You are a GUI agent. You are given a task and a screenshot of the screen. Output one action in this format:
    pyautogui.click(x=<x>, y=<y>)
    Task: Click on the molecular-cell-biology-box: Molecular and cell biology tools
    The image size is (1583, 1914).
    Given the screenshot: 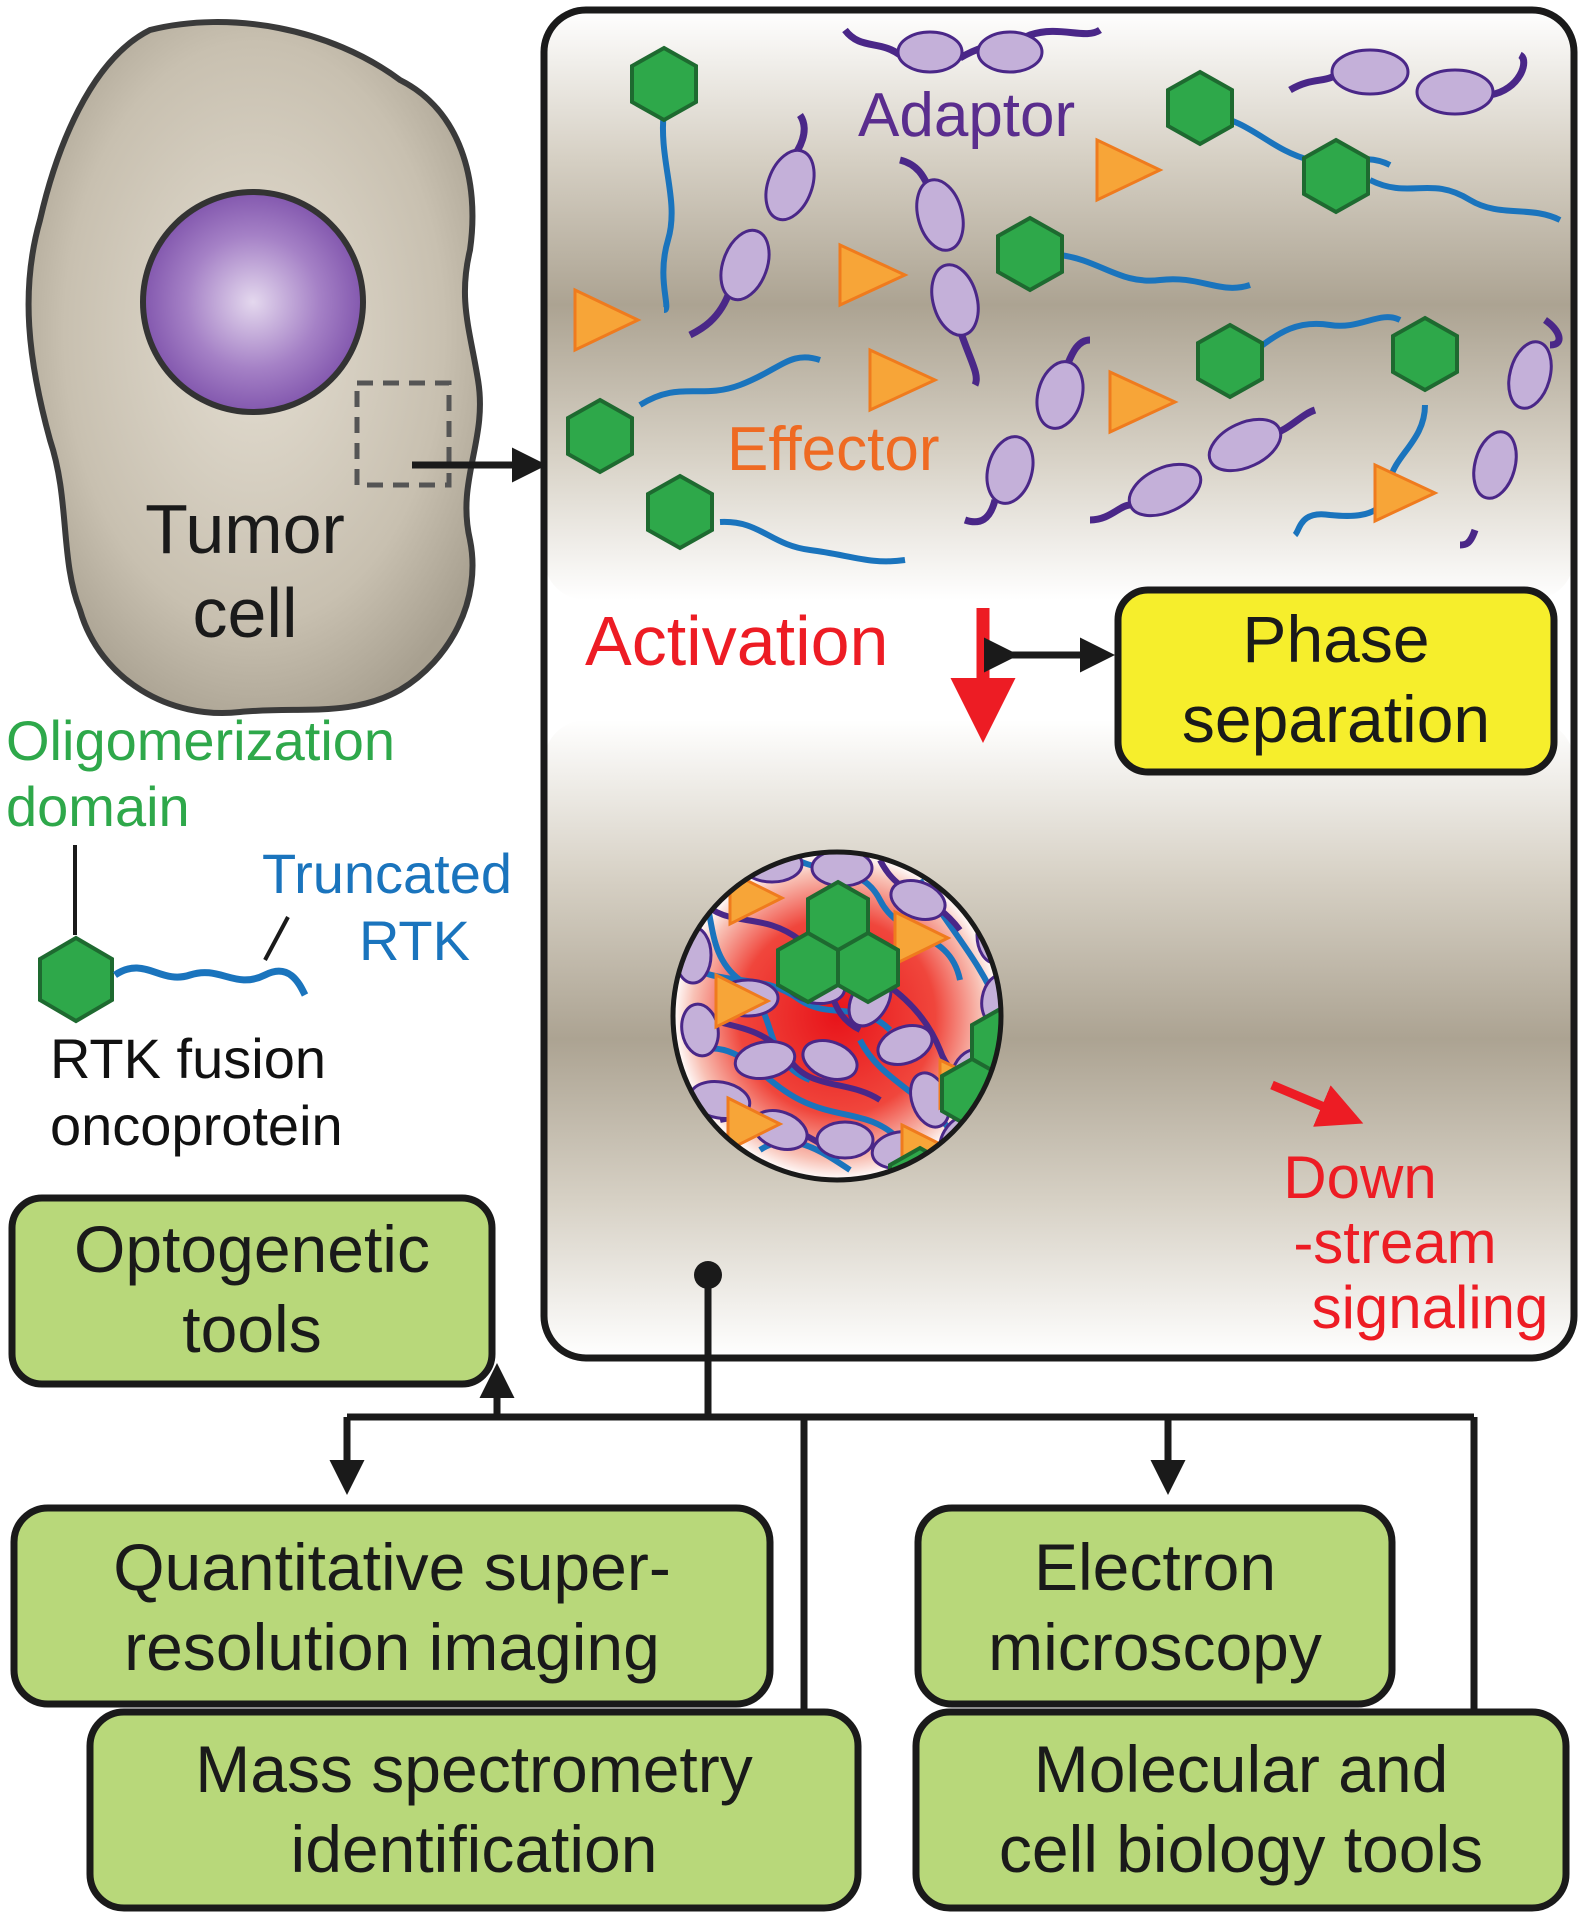 What is the action you would take?
    pyautogui.click(x=1241, y=1810)
    